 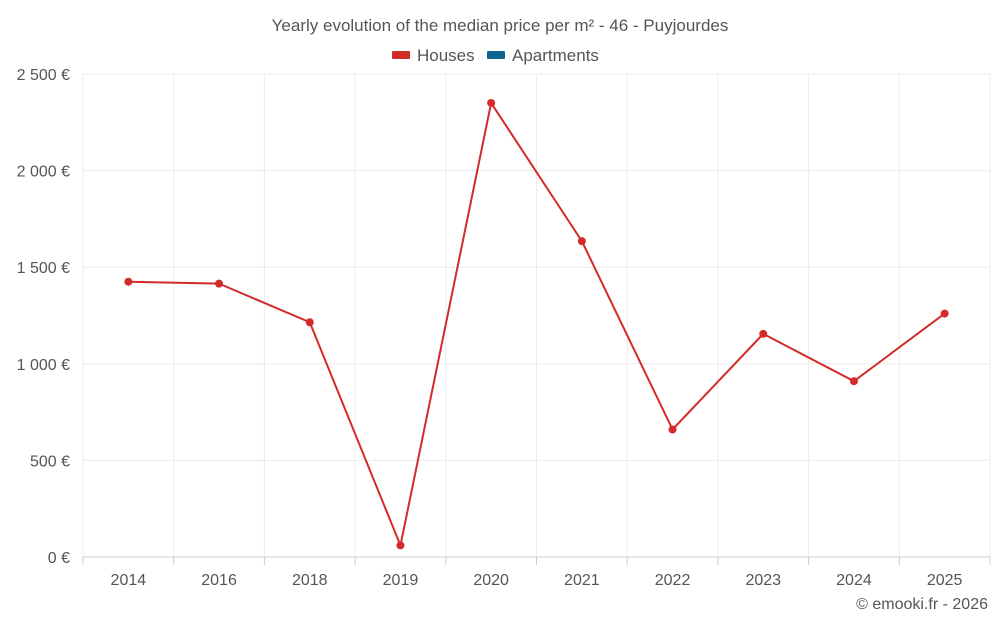 What do you see at coordinates (854, 580) in the screenshot?
I see `x-tick-label: 2024` at bounding box center [854, 580].